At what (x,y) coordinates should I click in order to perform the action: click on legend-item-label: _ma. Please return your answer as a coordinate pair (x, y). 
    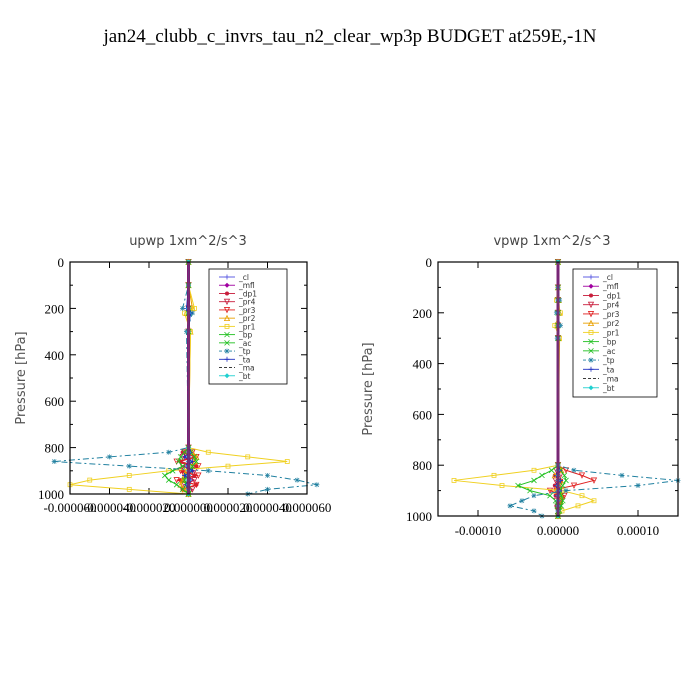
    Looking at the image, I should click on (610, 379).